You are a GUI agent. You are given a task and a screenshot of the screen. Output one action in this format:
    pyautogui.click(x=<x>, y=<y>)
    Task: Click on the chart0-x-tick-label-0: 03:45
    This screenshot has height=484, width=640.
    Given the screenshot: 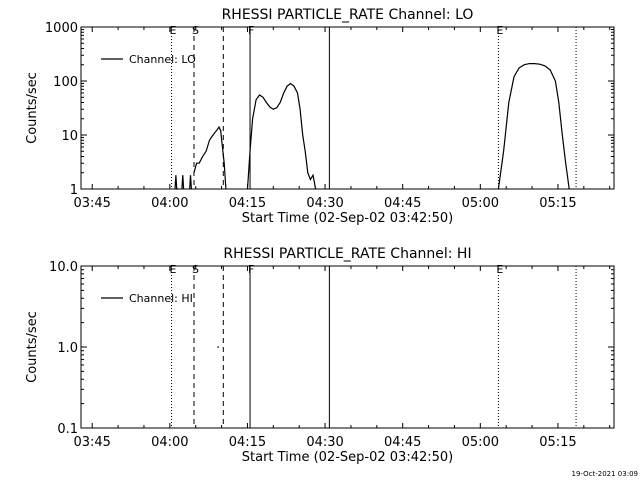 What is the action you would take?
    pyautogui.click(x=91, y=203)
    